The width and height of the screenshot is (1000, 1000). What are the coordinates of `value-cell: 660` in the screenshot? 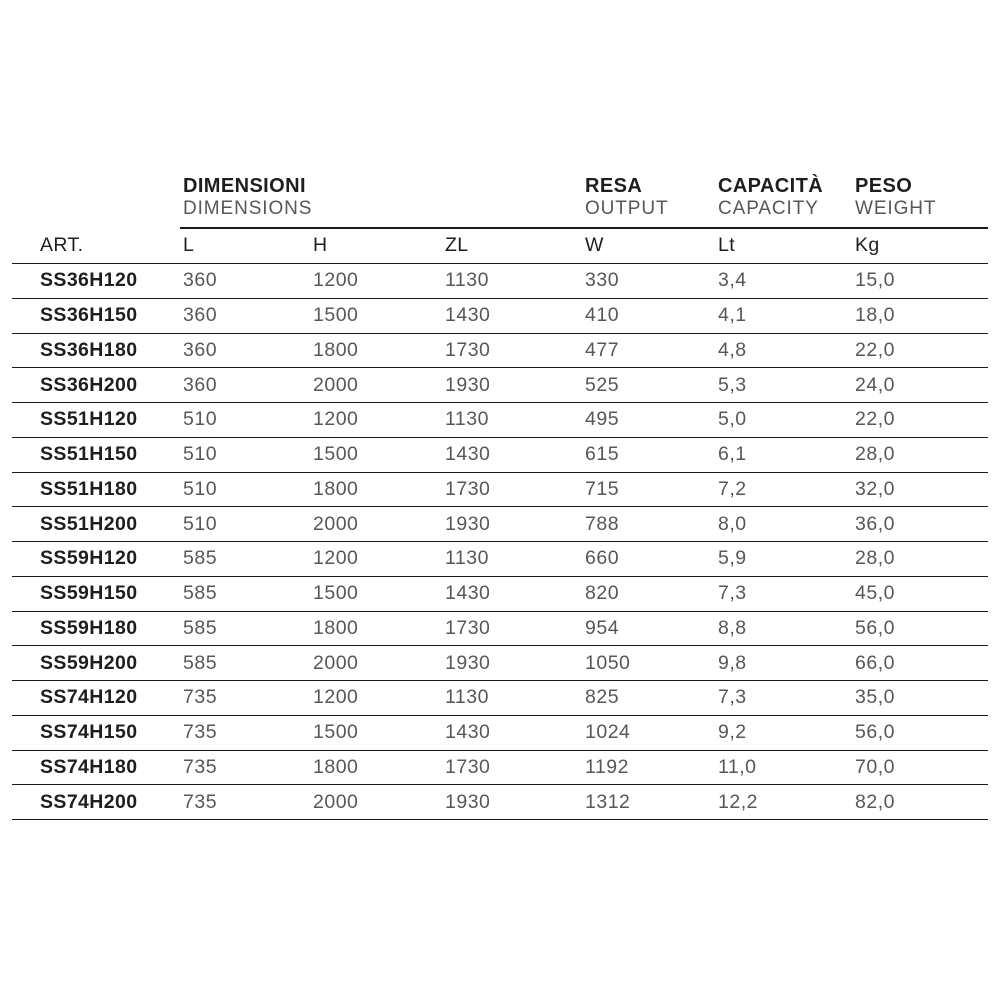 It's located at (602, 558).